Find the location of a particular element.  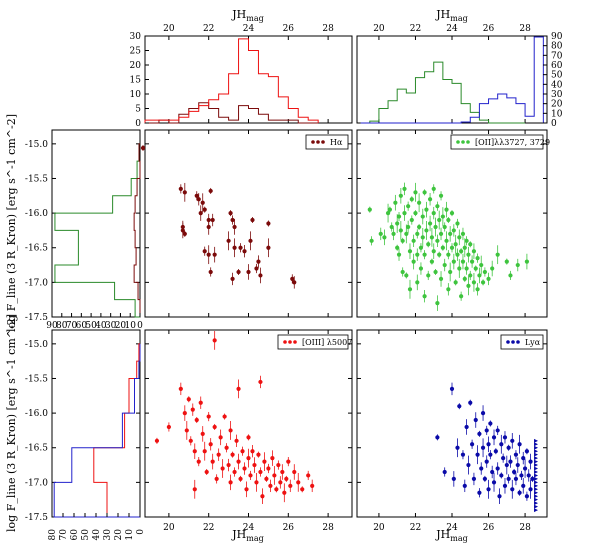

y-tick-label: 40 is located at coordinates (557, 85).